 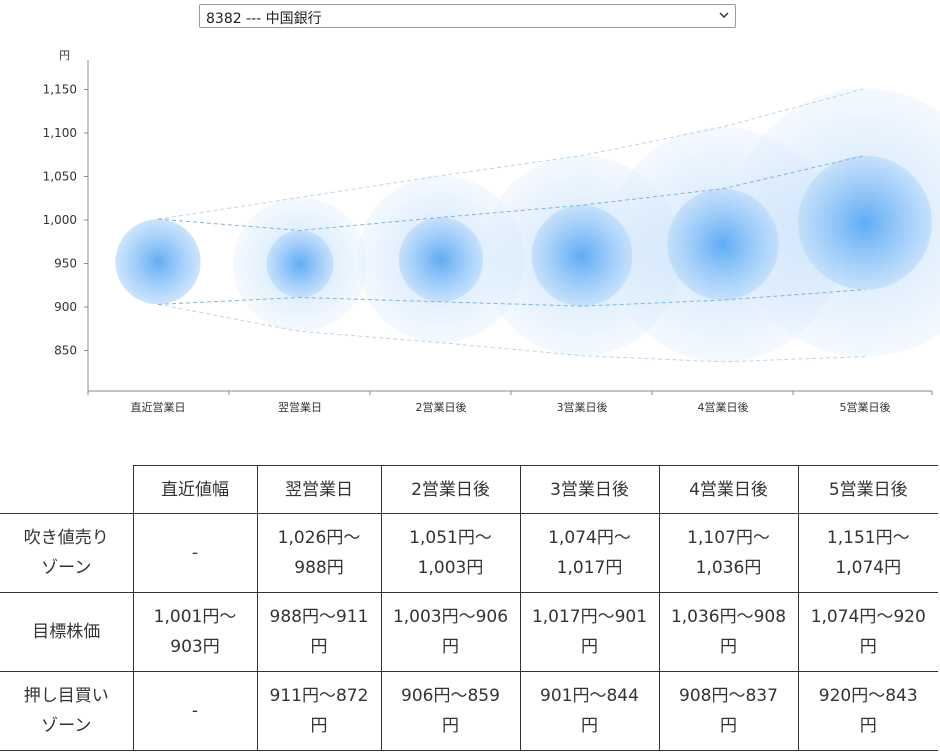 I want to click on row-label: 吹き値売り ゾーン, so click(x=67, y=553).